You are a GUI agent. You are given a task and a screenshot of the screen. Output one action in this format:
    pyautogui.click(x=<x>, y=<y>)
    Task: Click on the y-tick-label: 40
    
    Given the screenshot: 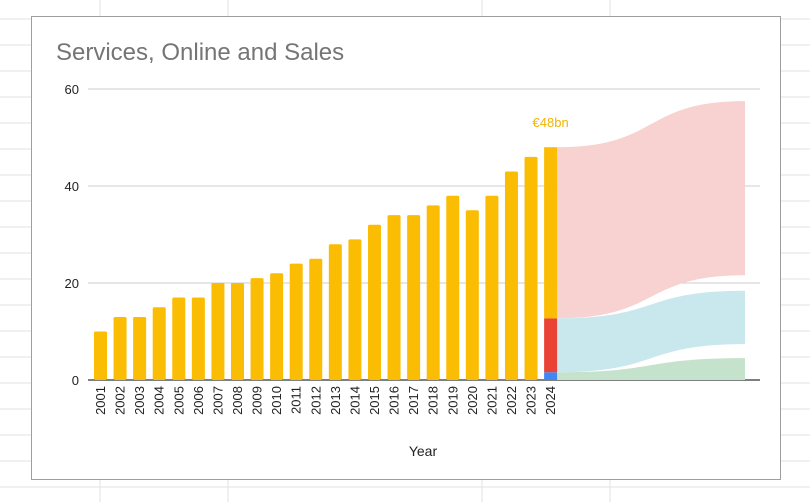 What is the action you would take?
    pyautogui.click(x=72, y=186)
    